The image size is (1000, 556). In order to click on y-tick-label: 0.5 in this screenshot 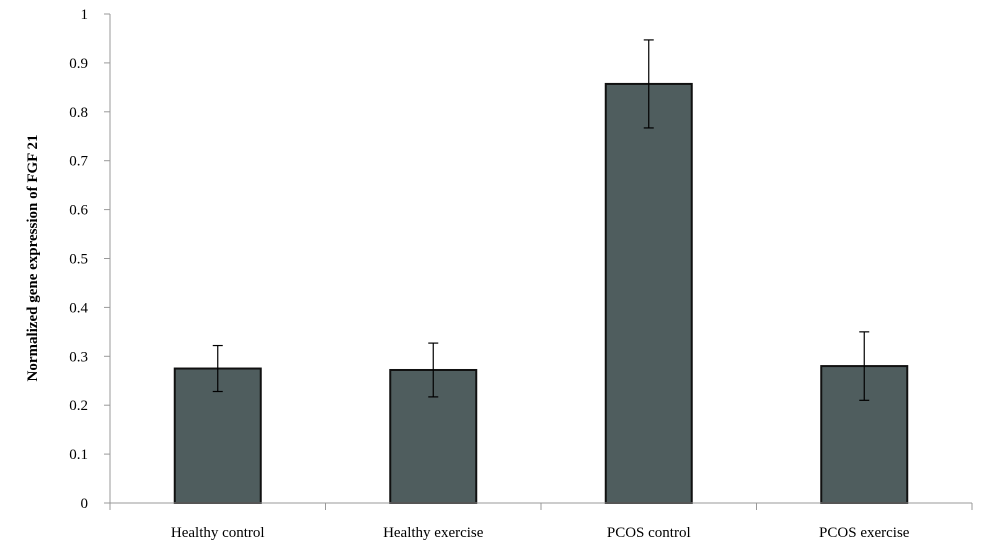, I will do `click(78, 260)`.